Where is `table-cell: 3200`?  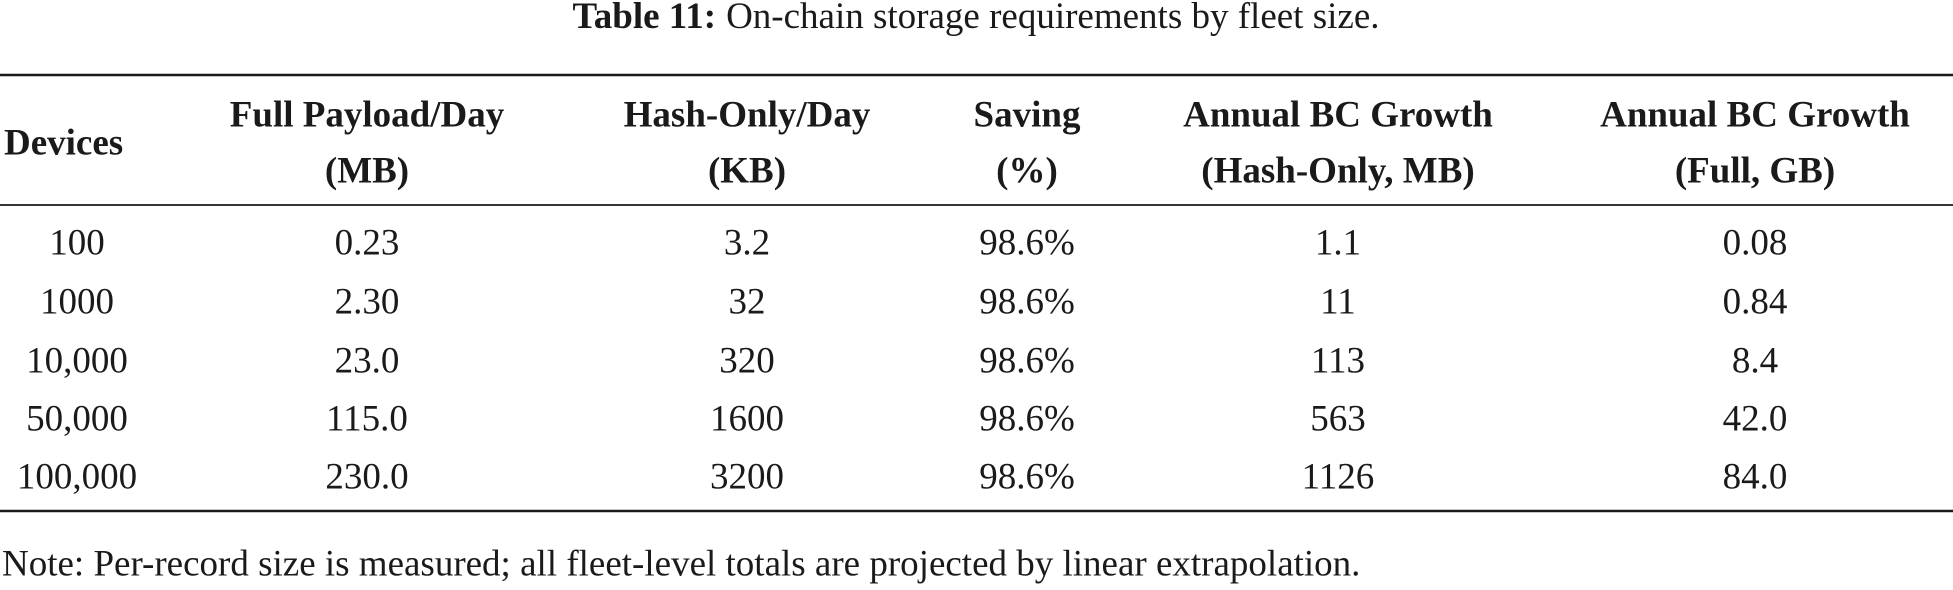 table-cell: 3200 is located at coordinates (747, 476).